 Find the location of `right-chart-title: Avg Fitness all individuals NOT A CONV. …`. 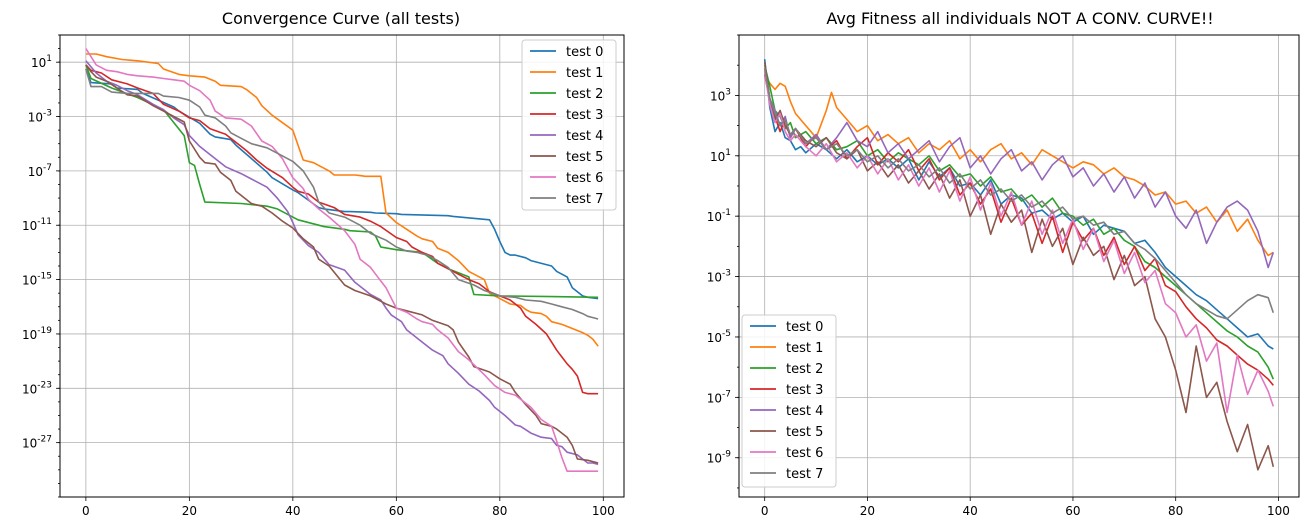

right-chart-title: Avg Fitness all individuals NOT A CONV. … is located at coordinates (1019, 18).